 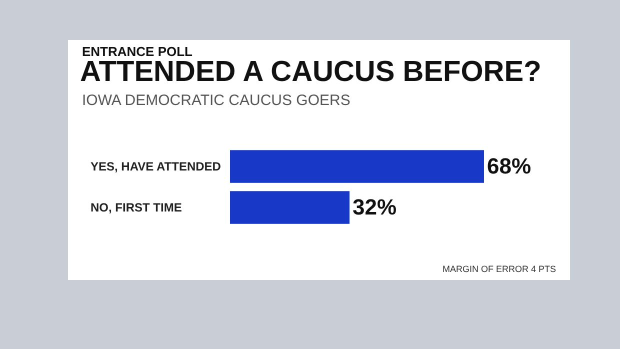 What do you see at coordinates (509, 166) in the screenshot?
I see `data-label: 68%` at bounding box center [509, 166].